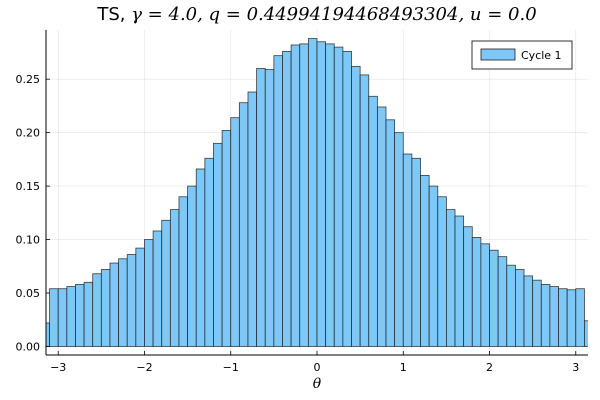 The width and height of the screenshot is (600, 400). Describe the element at coordinates (317, 384) in the screenshot. I see `x-axis-label: θ` at that location.